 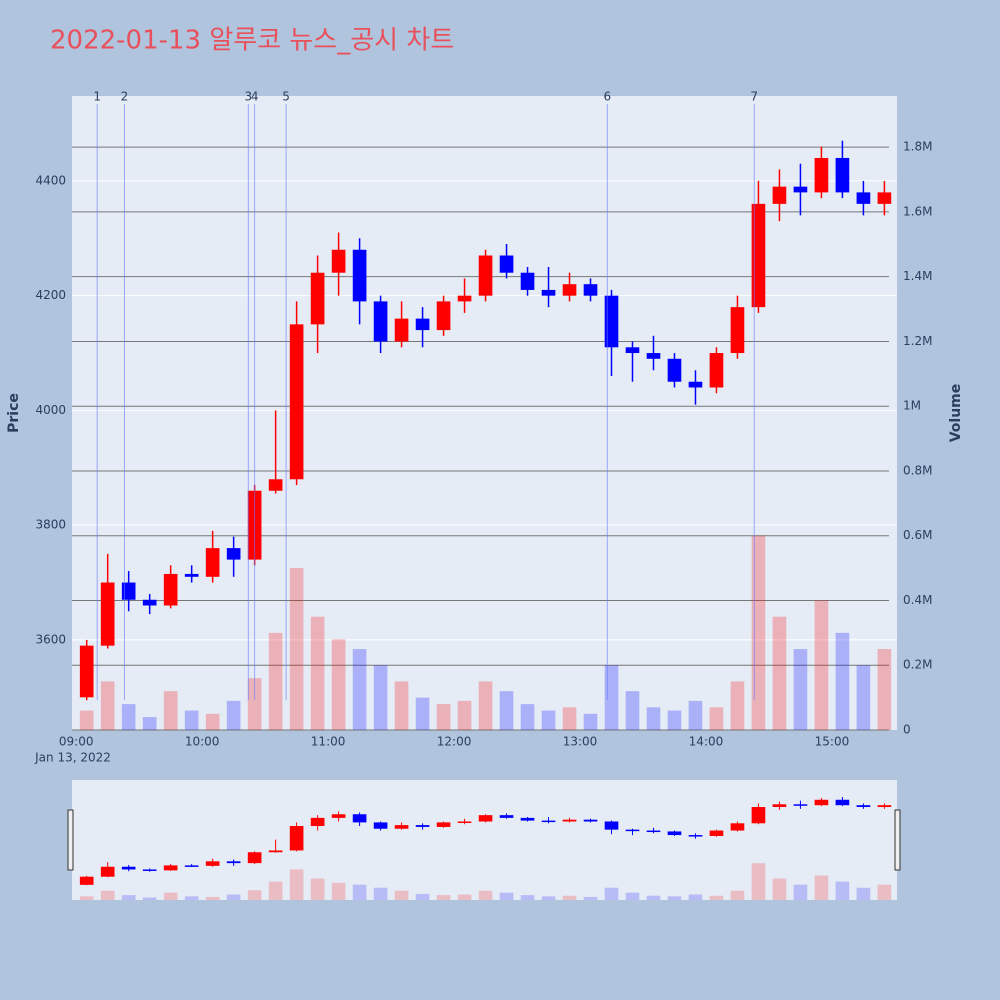 I want to click on y-tick-label: 4400, so click(x=50, y=180).